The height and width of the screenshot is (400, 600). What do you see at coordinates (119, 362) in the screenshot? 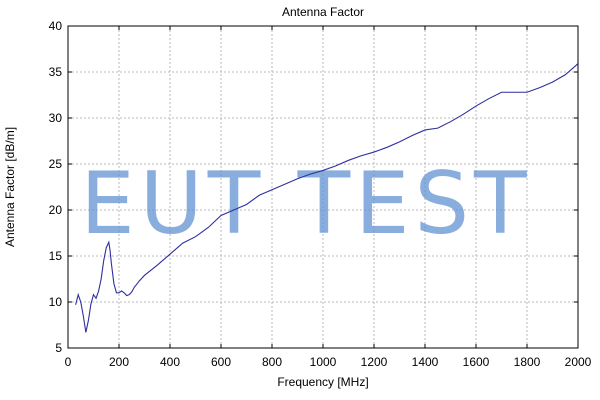
I see `x-tick-label: 200` at bounding box center [119, 362].